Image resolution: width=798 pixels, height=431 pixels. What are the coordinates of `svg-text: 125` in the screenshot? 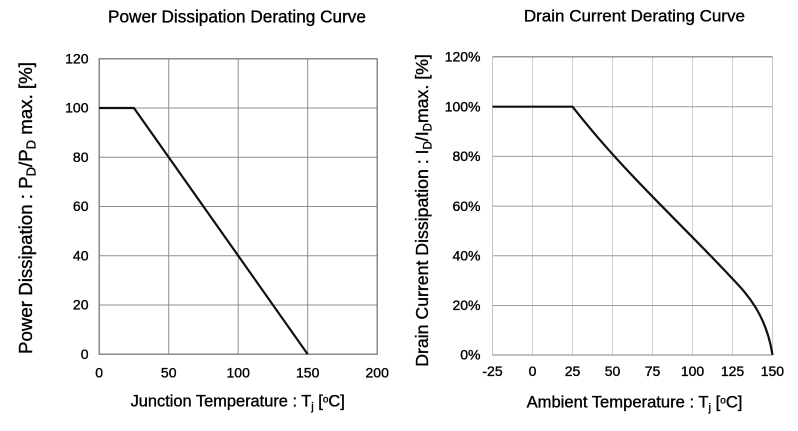 It's located at (733, 371).